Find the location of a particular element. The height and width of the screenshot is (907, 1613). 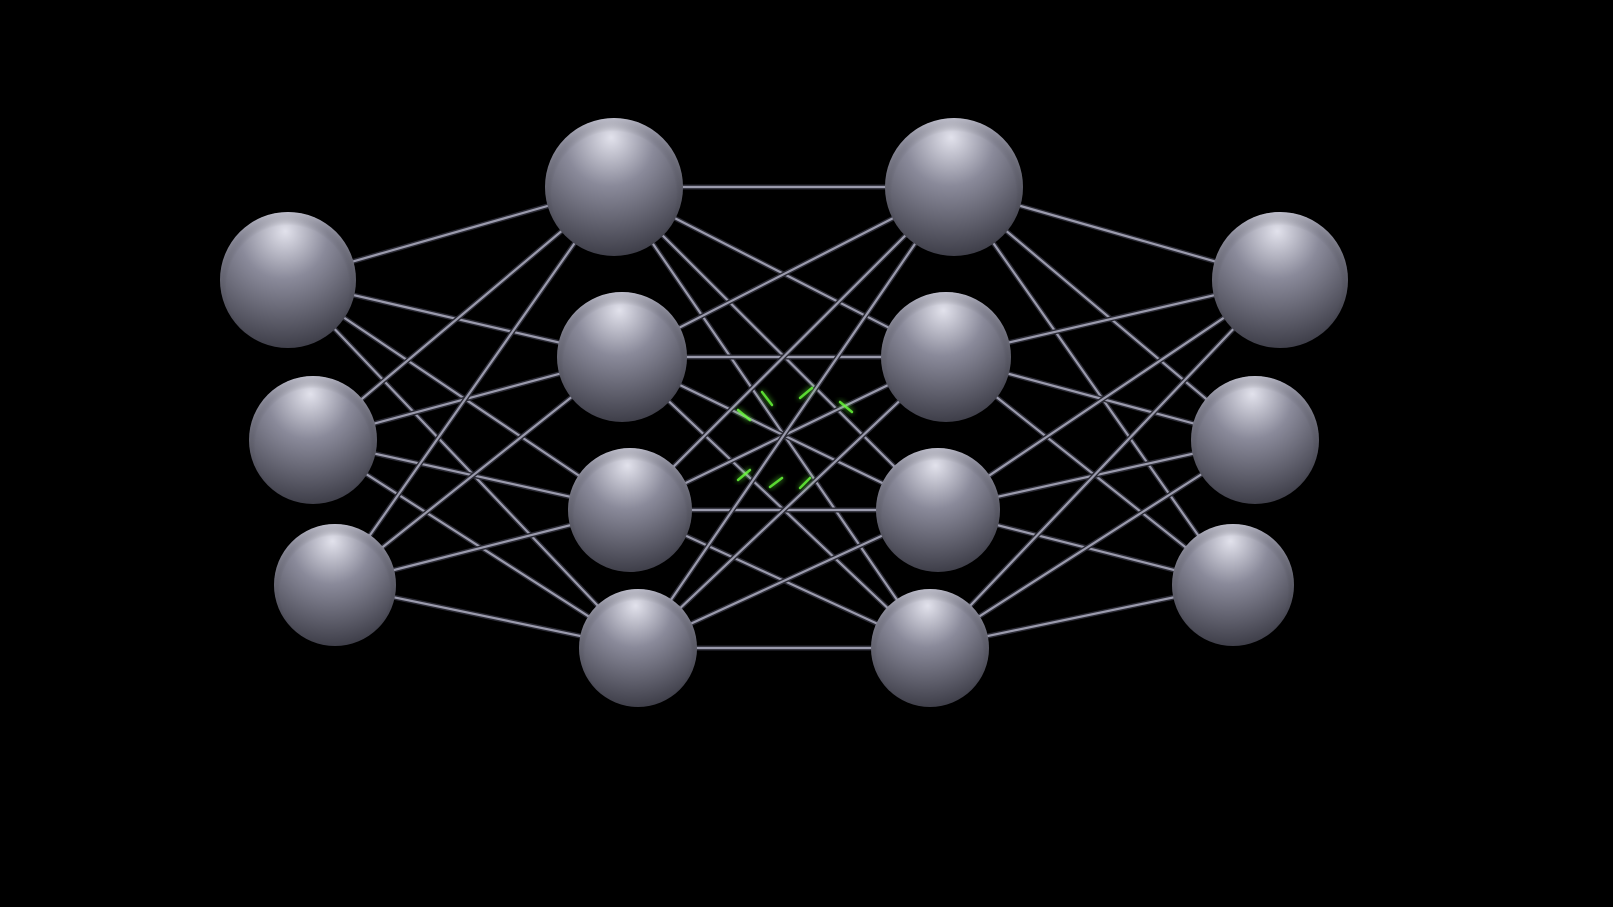

output-layer is located at coordinates (1260, 429).